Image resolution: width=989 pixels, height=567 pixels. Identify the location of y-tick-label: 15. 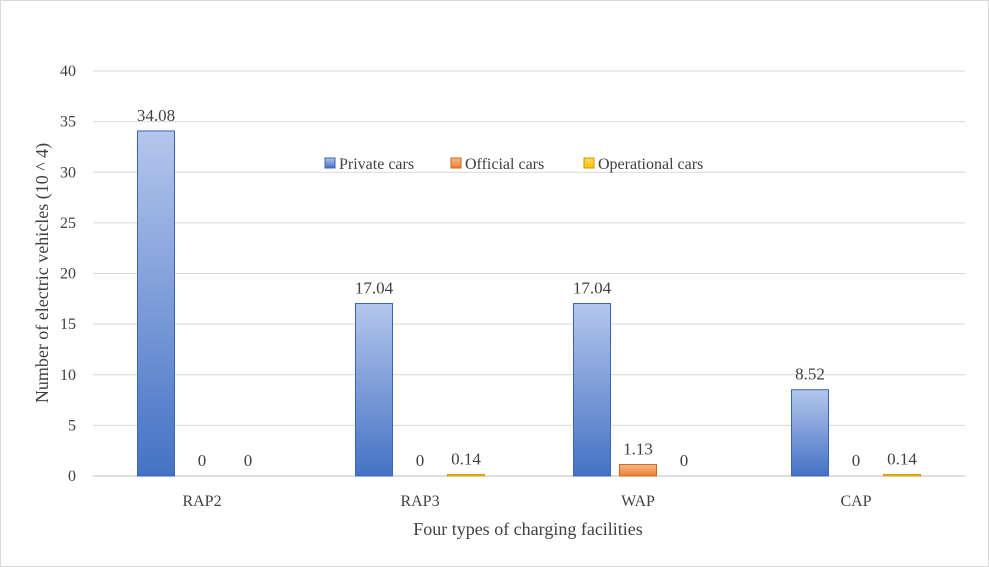
(68, 324).